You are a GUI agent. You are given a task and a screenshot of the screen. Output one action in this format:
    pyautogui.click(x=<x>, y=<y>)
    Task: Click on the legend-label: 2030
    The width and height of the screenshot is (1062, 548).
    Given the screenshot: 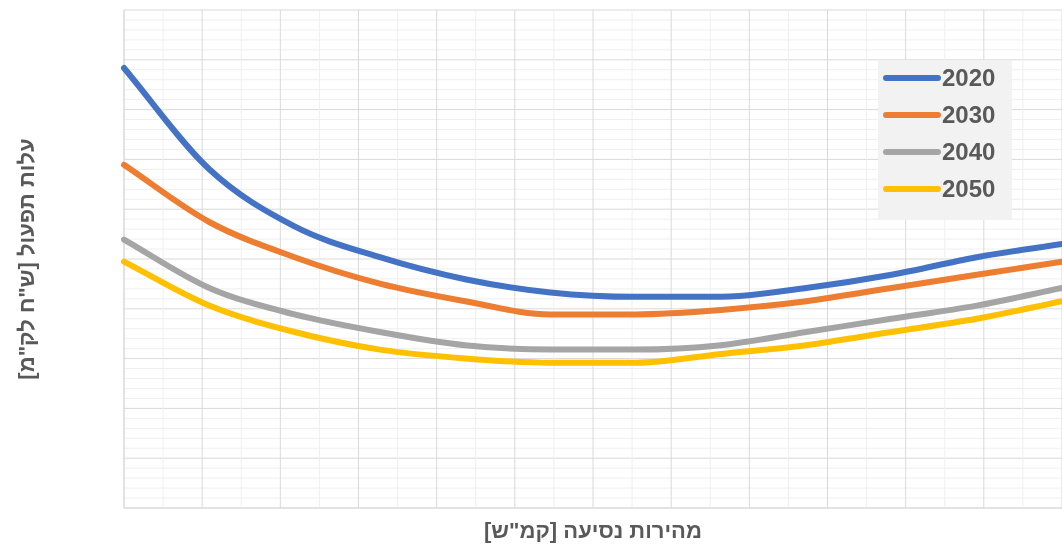 What is the action you would take?
    pyautogui.click(x=969, y=114)
    